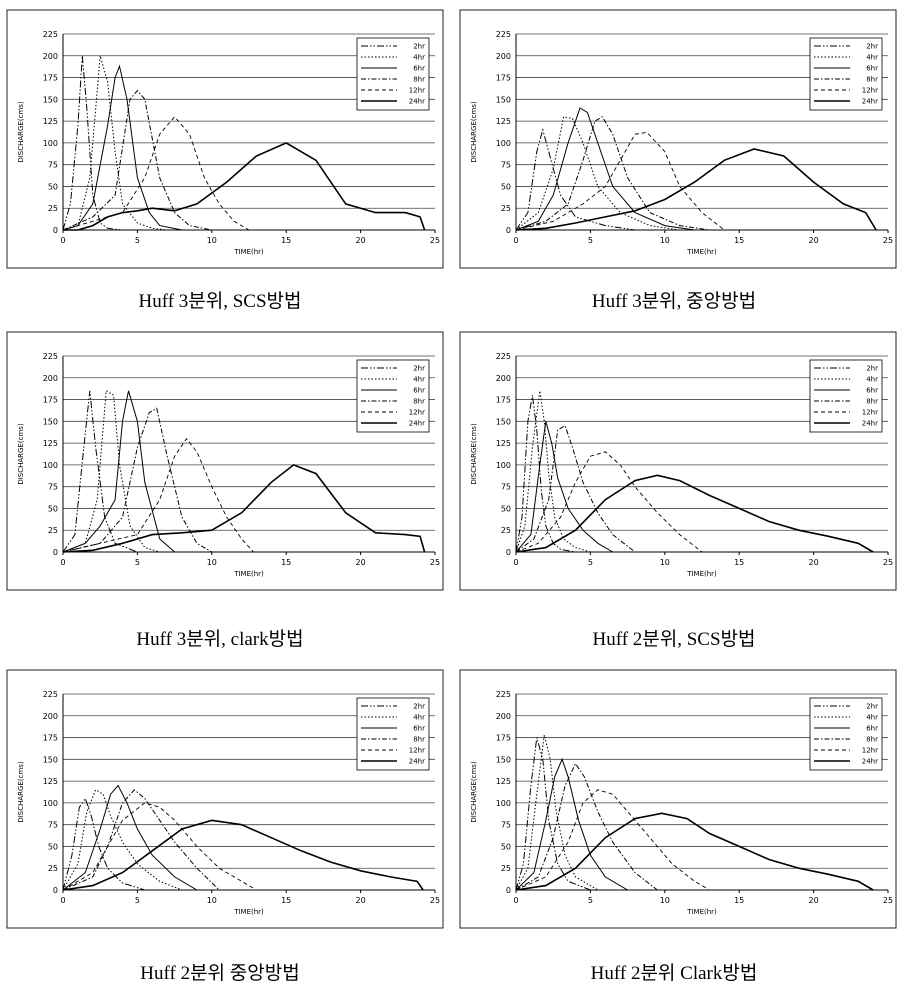 This screenshot has width=899, height=988. What do you see at coordinates (220, 639) in the screenshot?
I see `caption-3: Huff 3분위, clark방법` at bounding box center [220, 639].